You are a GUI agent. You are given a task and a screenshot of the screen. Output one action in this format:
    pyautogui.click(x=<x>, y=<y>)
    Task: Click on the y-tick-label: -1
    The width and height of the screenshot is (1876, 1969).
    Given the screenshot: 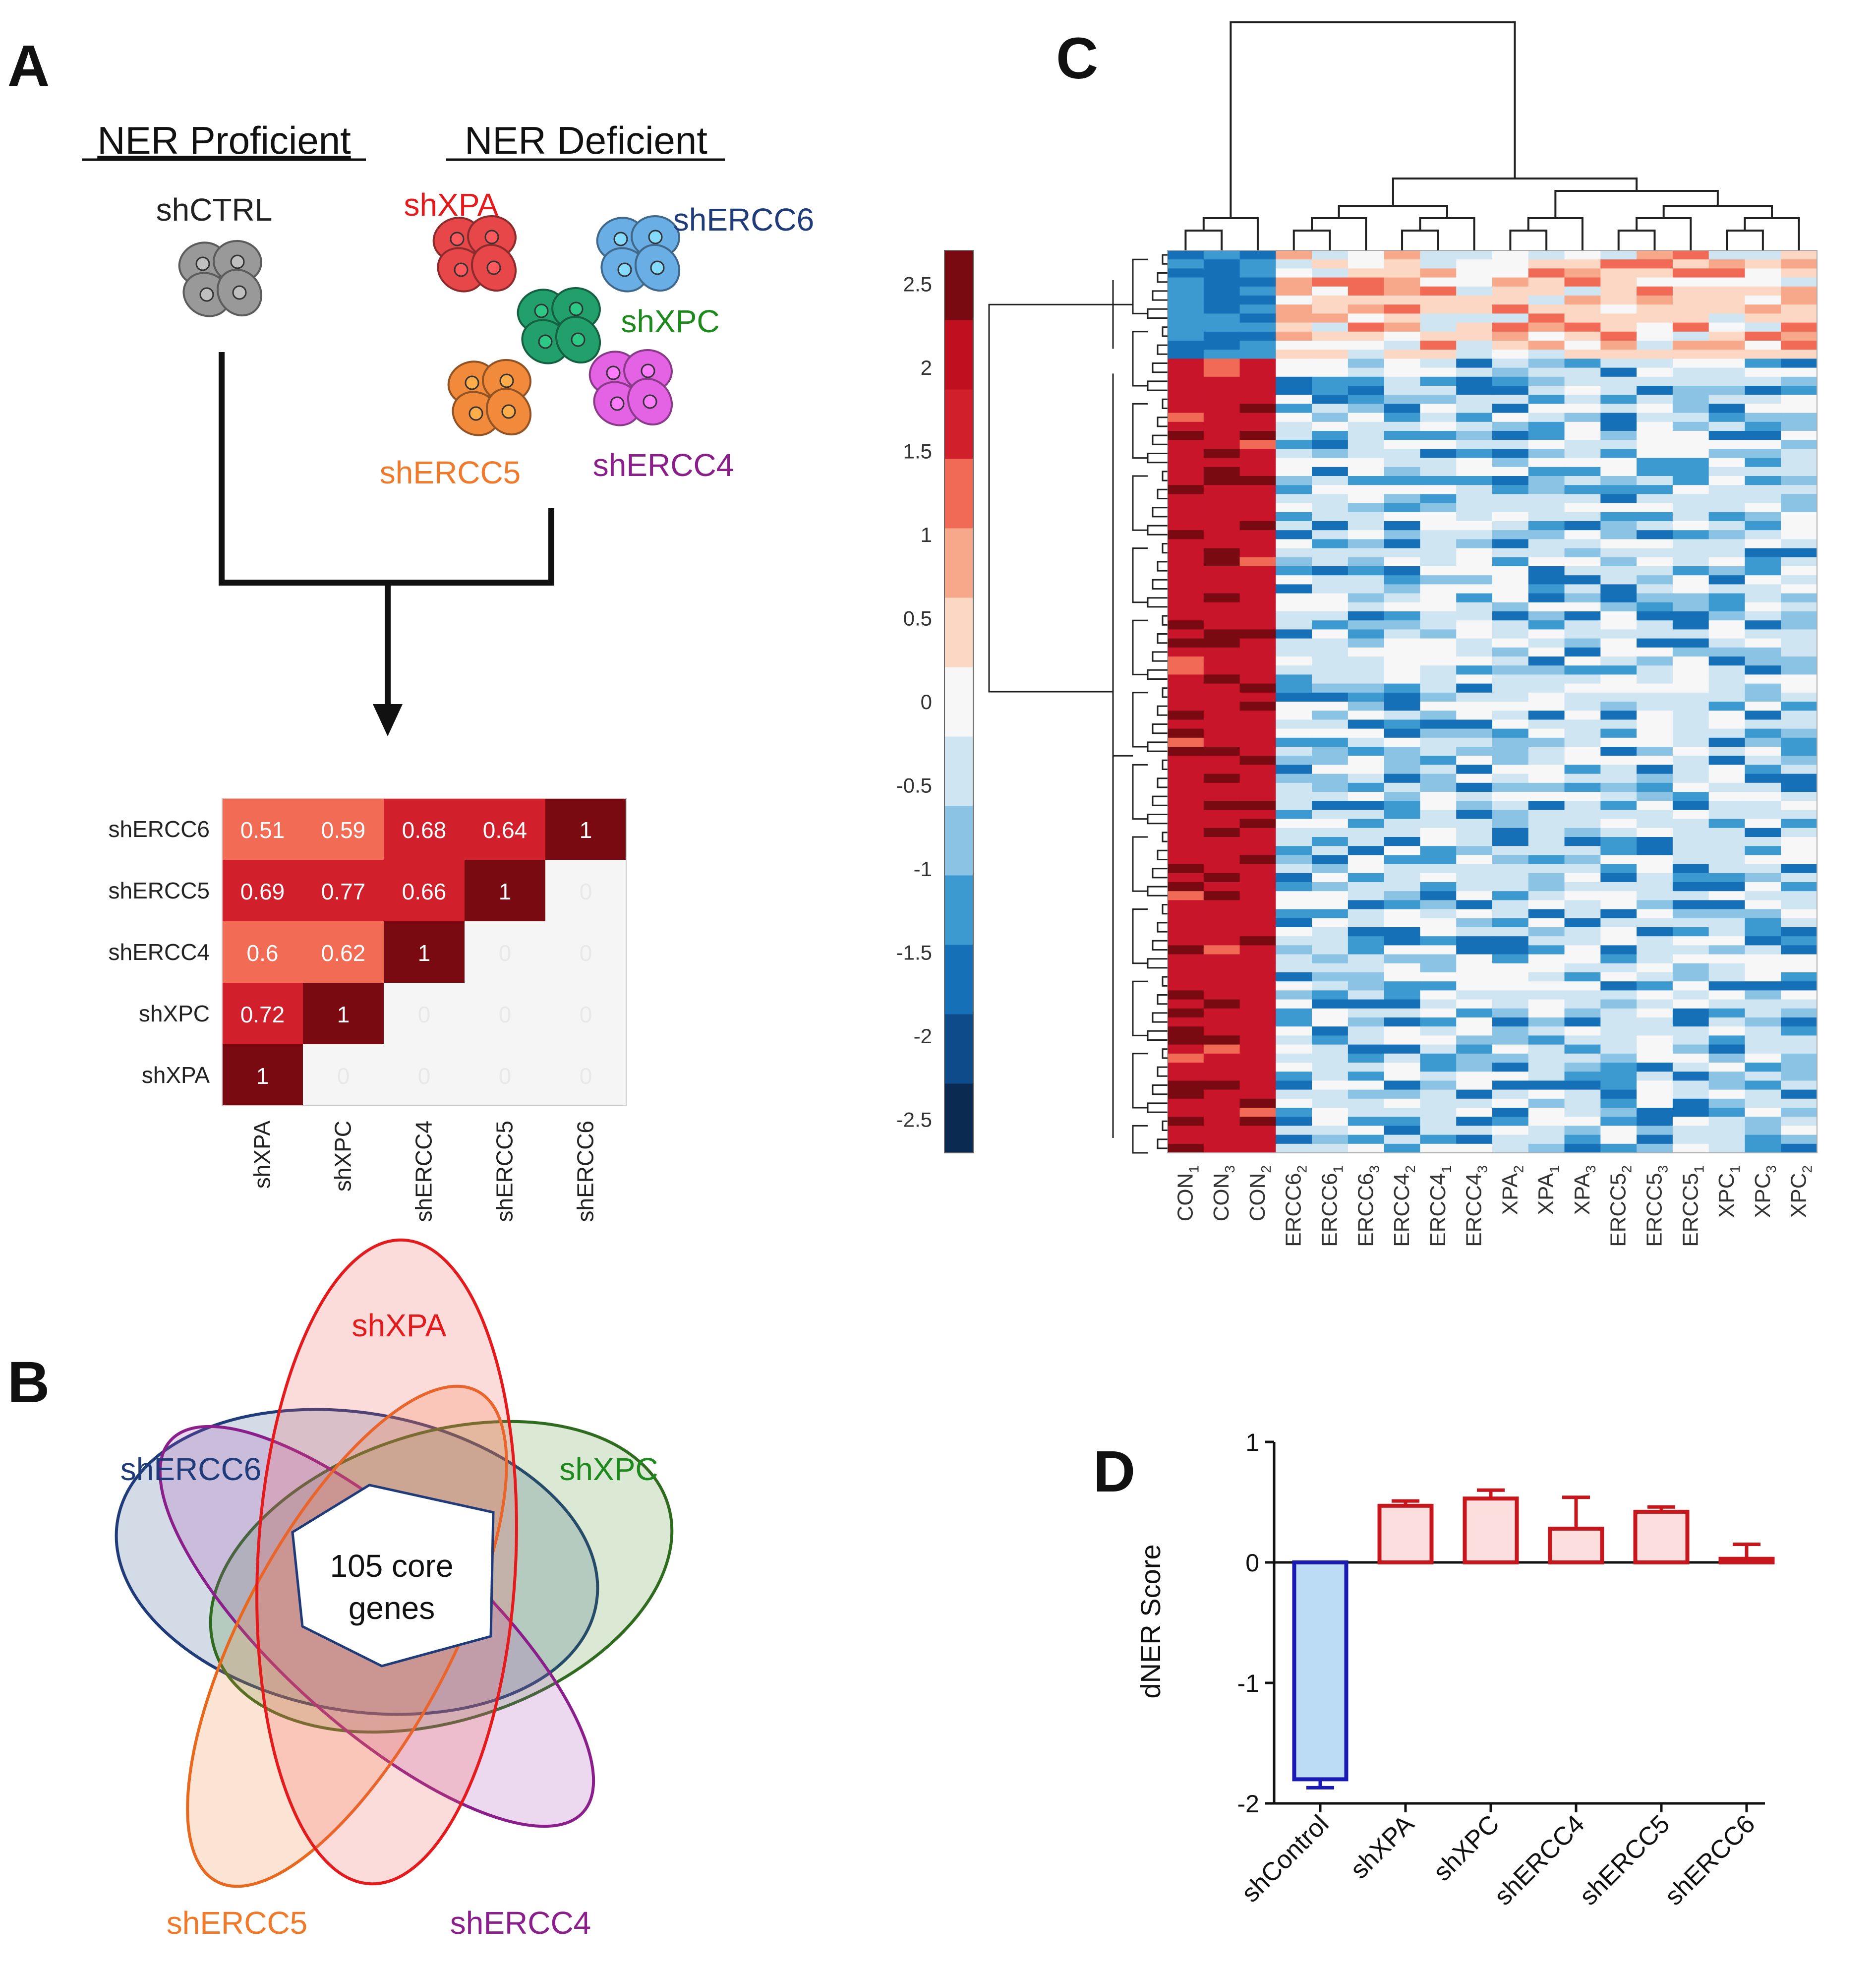 What is the action you would take?
    pyautogui.click(x=1248, y=1683)
    